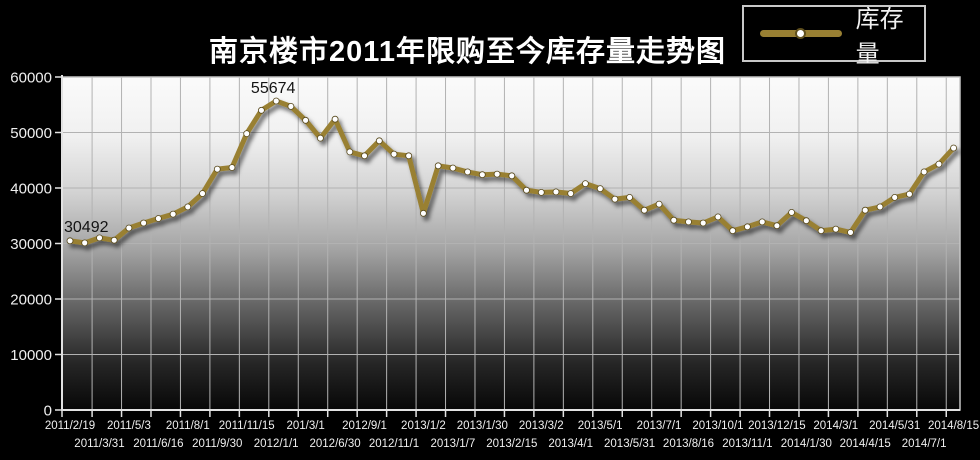 The height and width of the screenshot is (460, 980). What do you see at coordinates (747, 444) in the screenshot?
I see `svg-text: 2013/11/1` at bounding box center [747, 444].